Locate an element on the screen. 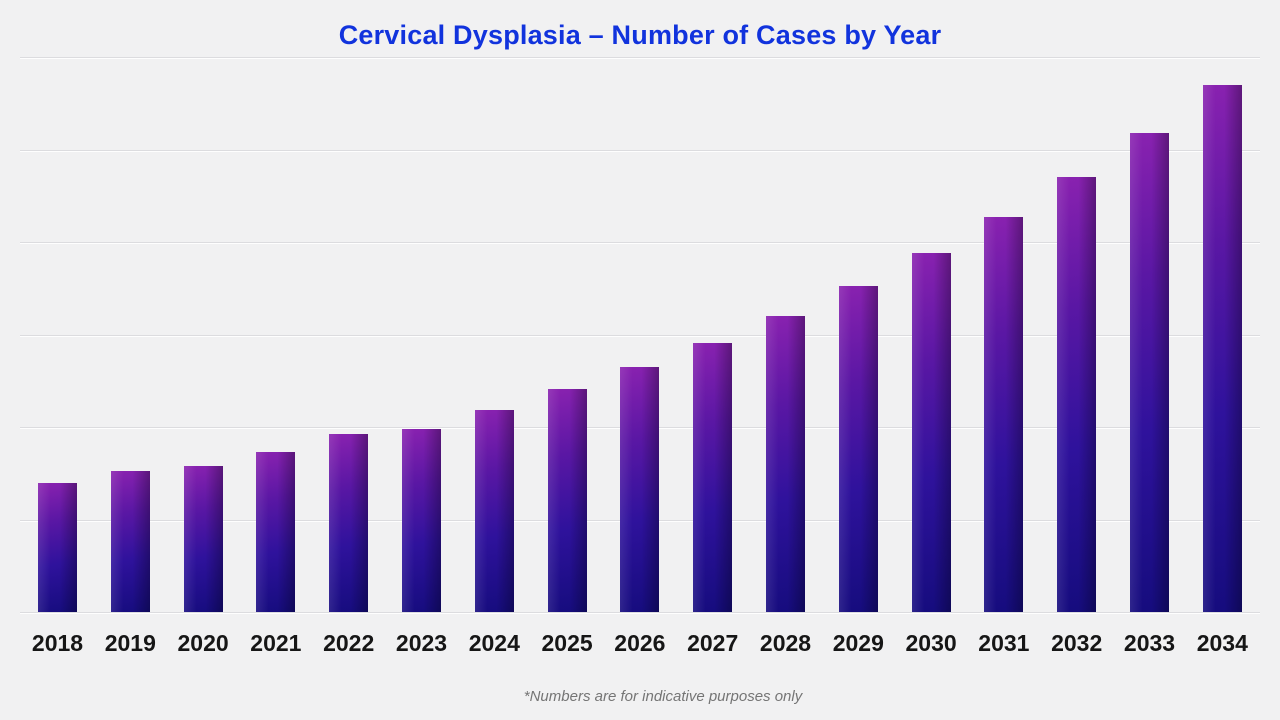 The width and height of the screenshot is (1280, 720). bar-2034 is located at coordinates (1222, 348).